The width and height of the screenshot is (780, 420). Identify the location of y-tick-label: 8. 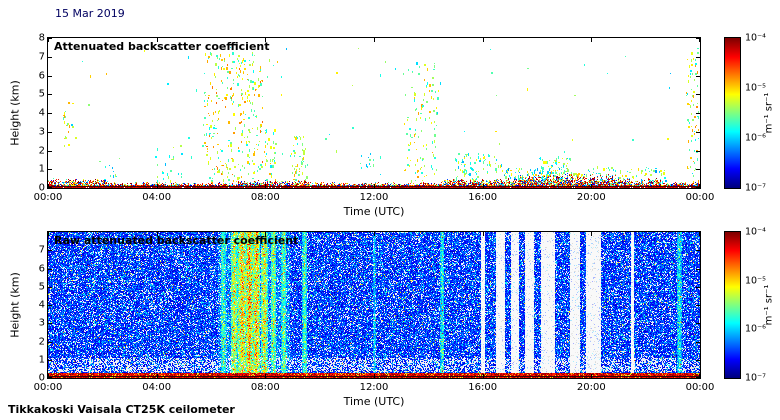
(41, 38).